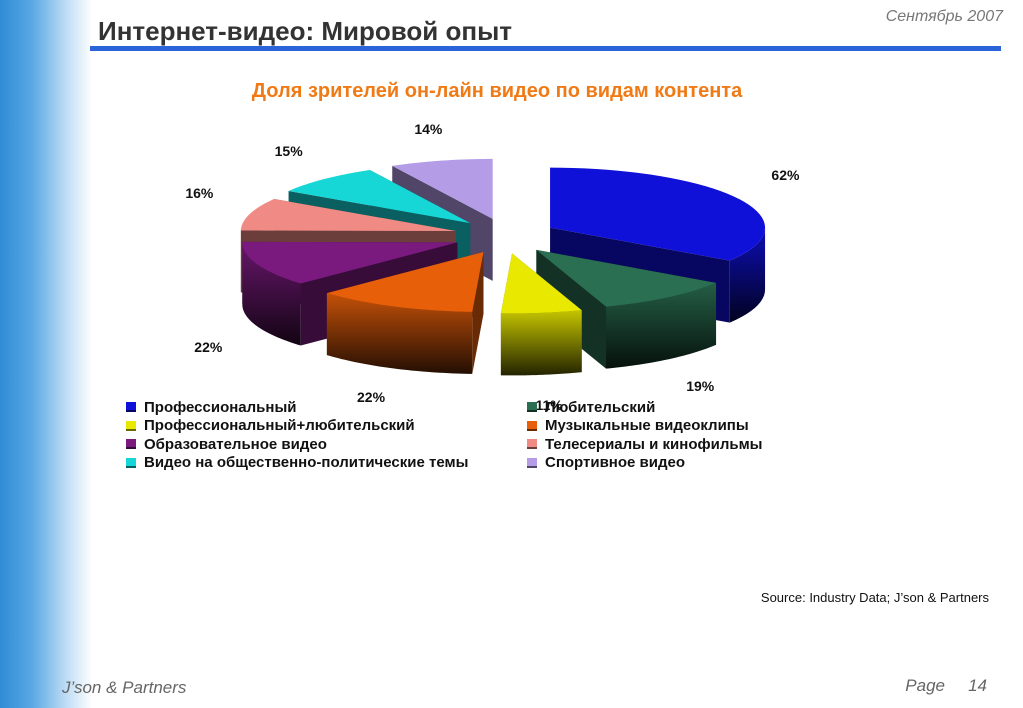 The height and width of the screenshot is (708, 1023). Describe the element at coordinates (428, 129) in the screenshot. I see `pie-slice-label-8: 14%` at that location.